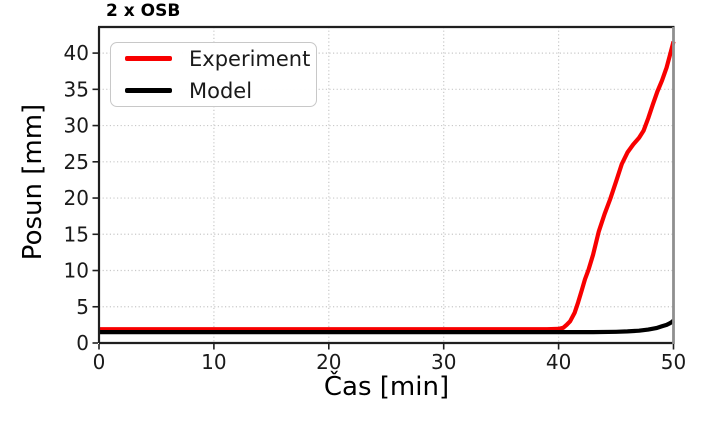  I want to click on legend-item-experiment: Experiment, so click(217, 59).